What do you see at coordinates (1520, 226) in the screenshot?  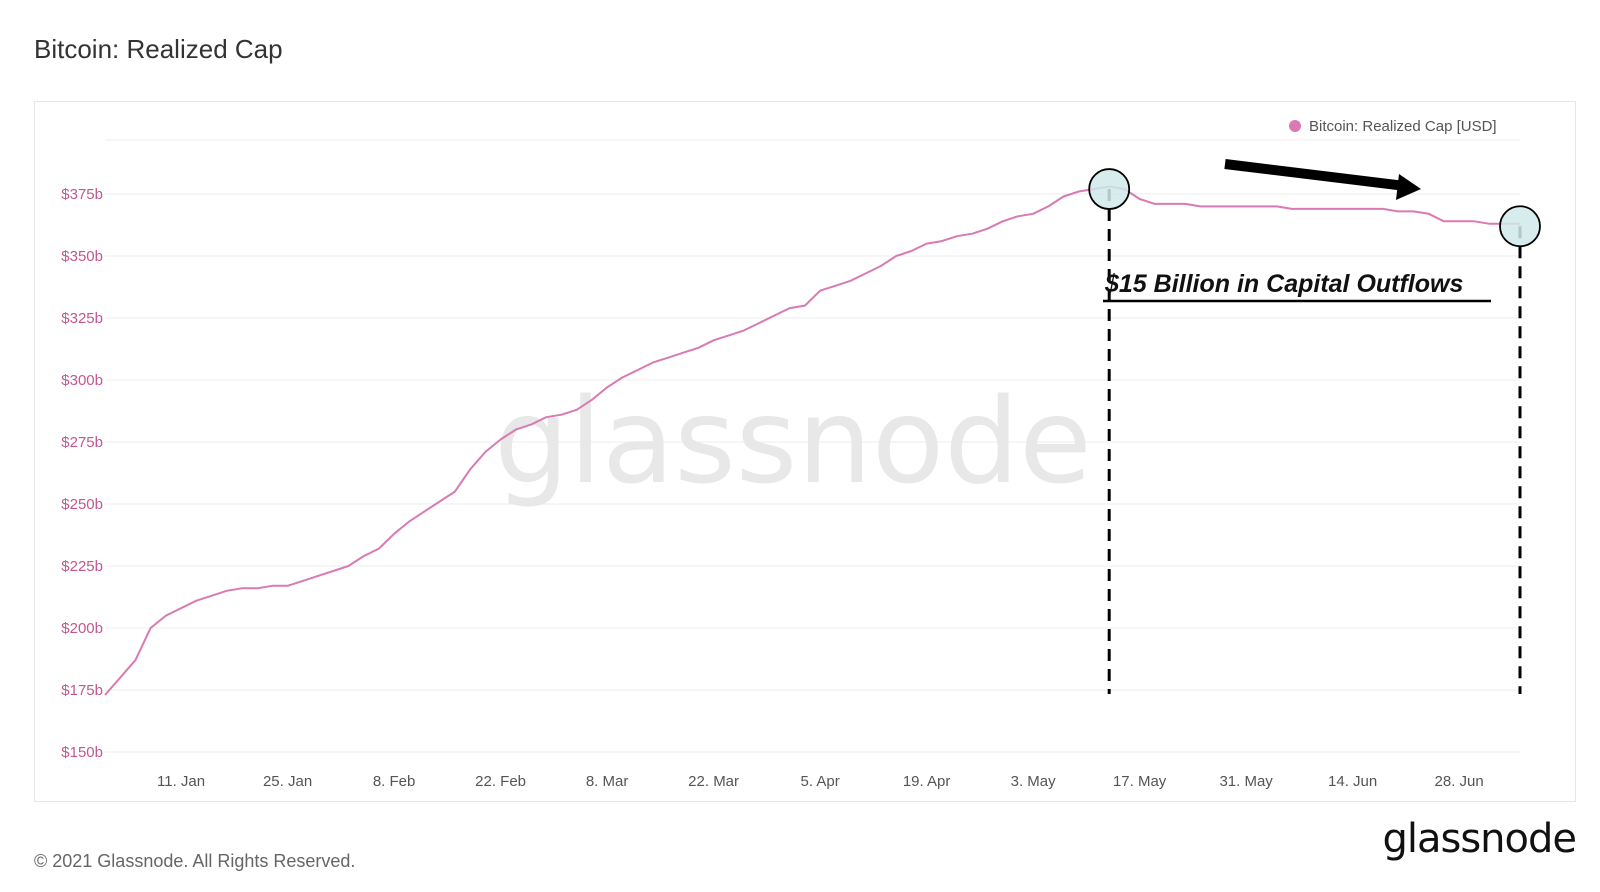 I see `end-circle-marker` at bounding box center [1520, 226].